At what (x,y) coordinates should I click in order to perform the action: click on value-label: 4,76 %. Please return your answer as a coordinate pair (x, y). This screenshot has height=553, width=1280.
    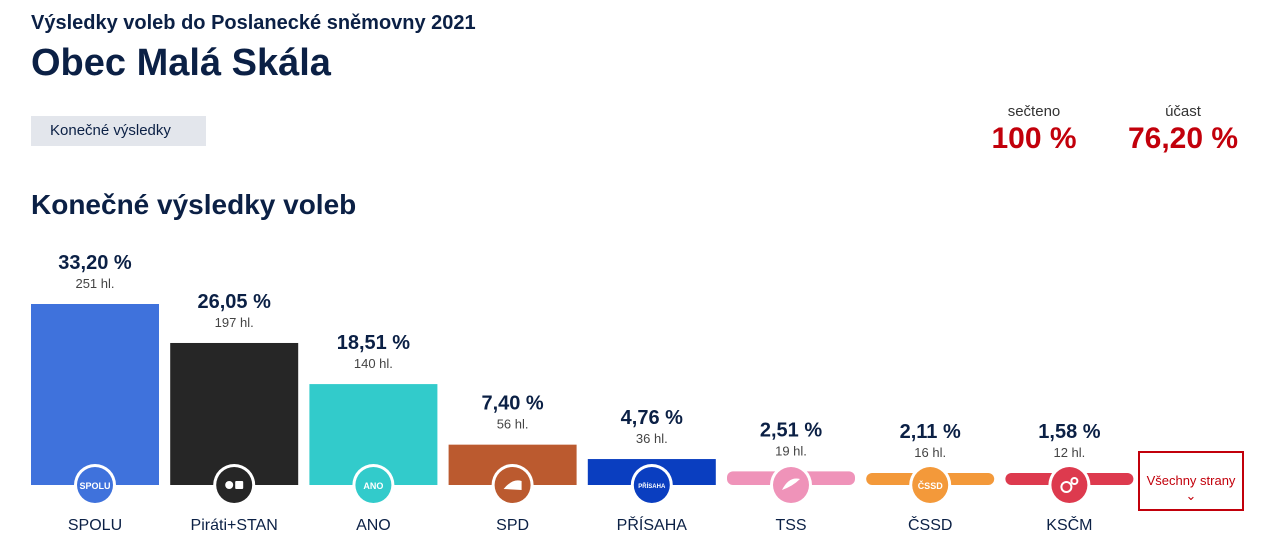
    Looking at the image, I should click on (652, 418).